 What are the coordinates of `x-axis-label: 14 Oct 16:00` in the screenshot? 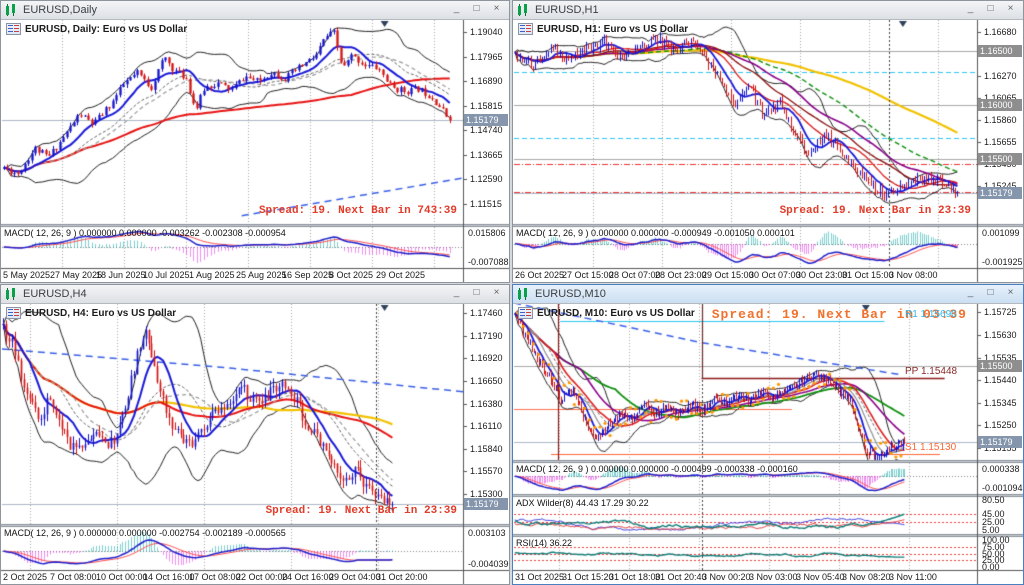 It's located at (169, 577).